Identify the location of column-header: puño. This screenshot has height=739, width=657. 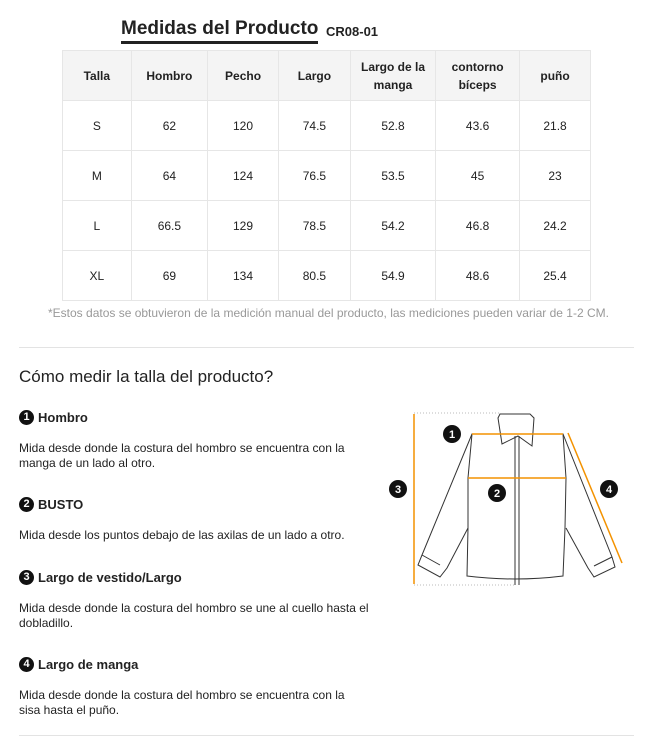
(555, 75).